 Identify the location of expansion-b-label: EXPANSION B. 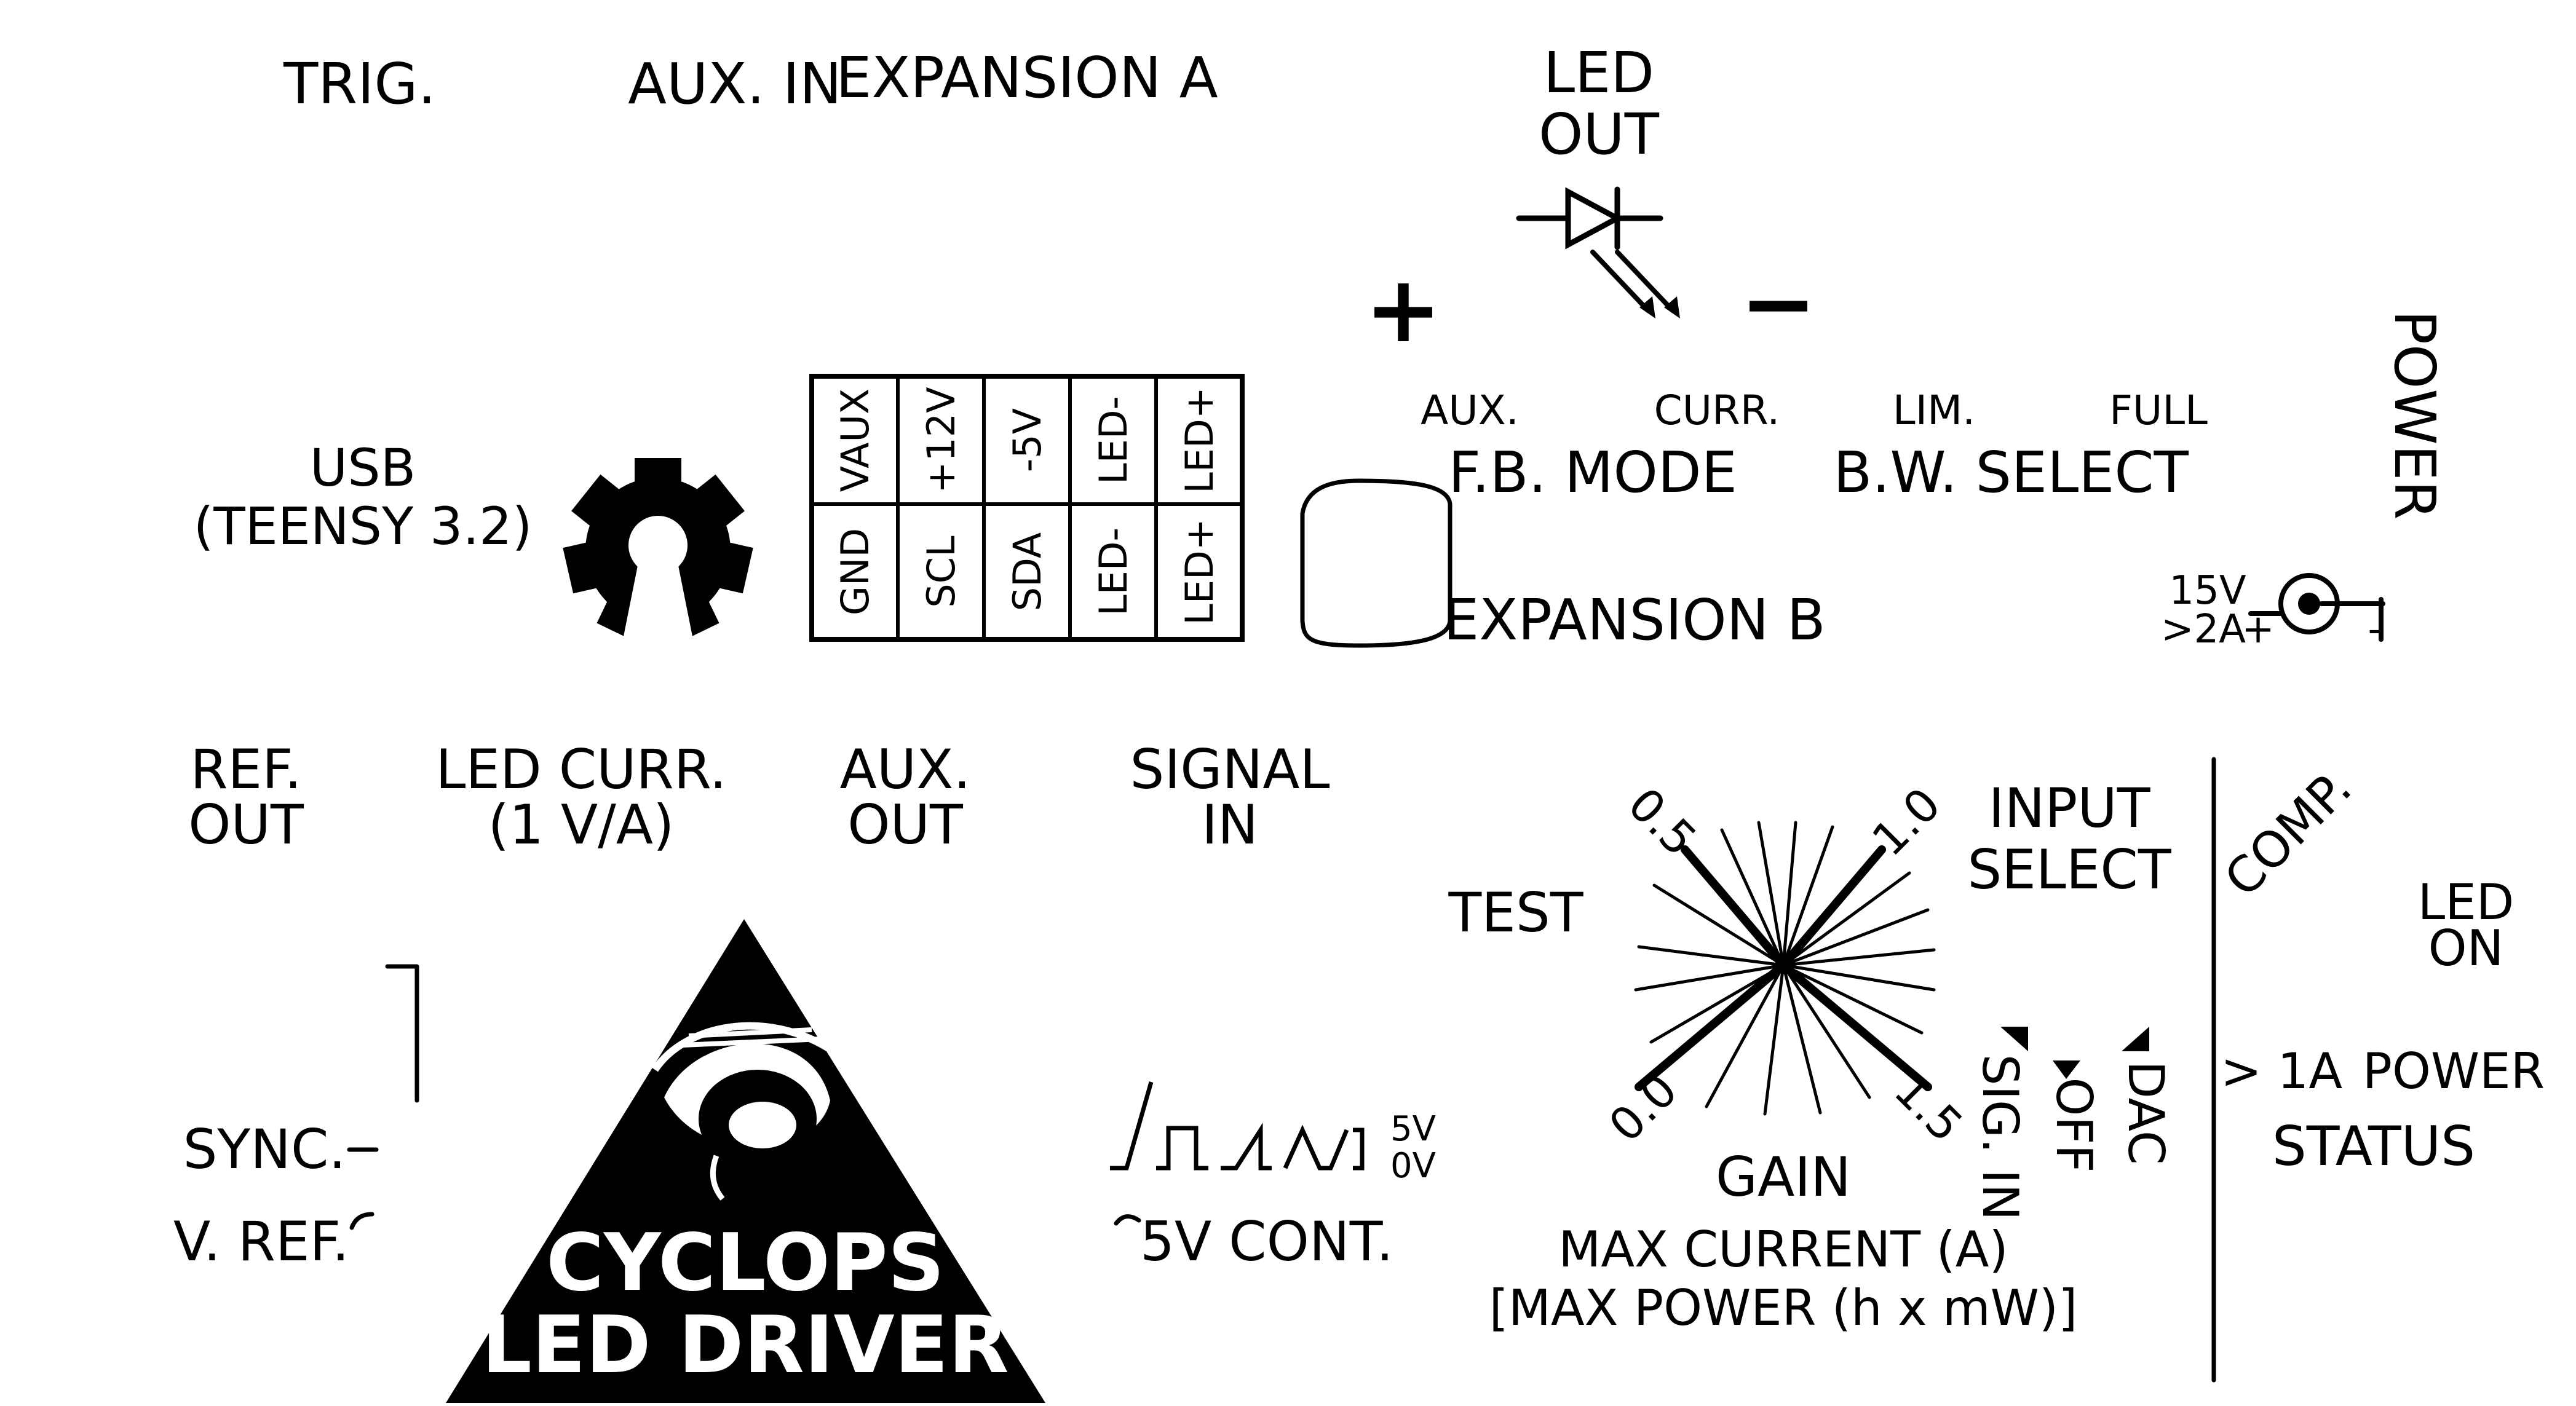
(1635, 620).